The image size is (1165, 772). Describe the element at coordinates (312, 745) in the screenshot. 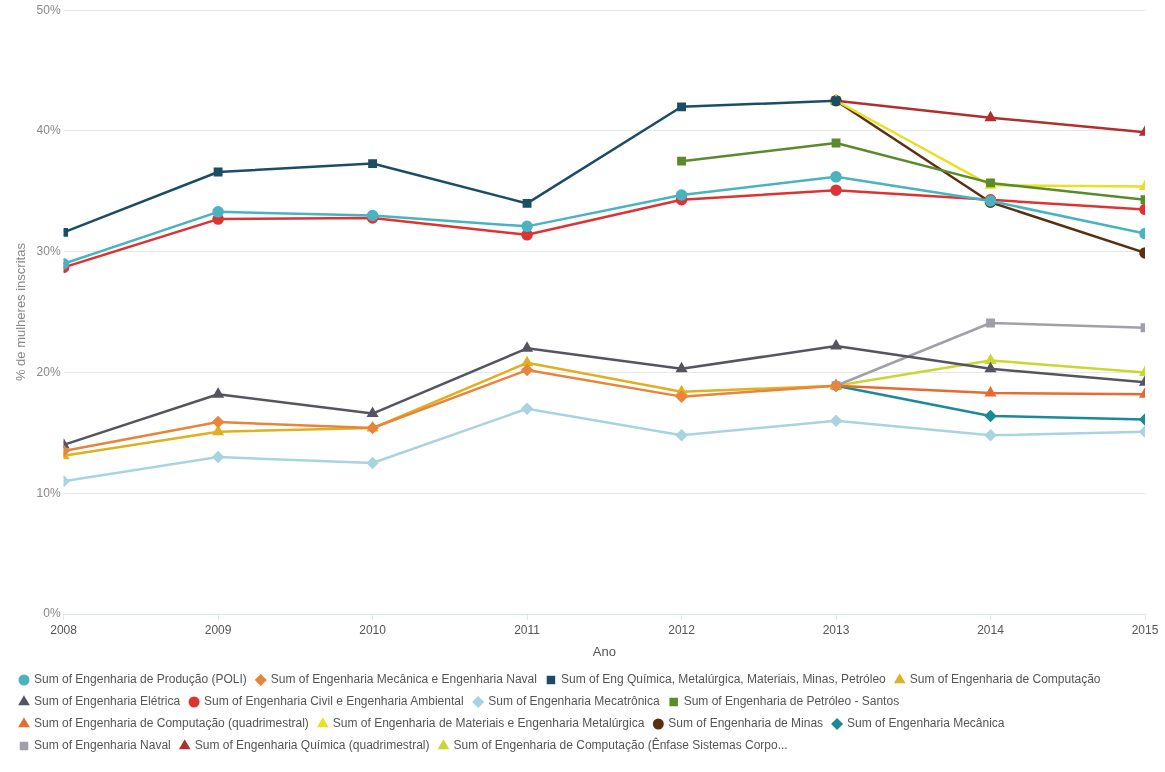

I see `legend-label: Sum of Engenharia Química (quadrimestral)` at that location.